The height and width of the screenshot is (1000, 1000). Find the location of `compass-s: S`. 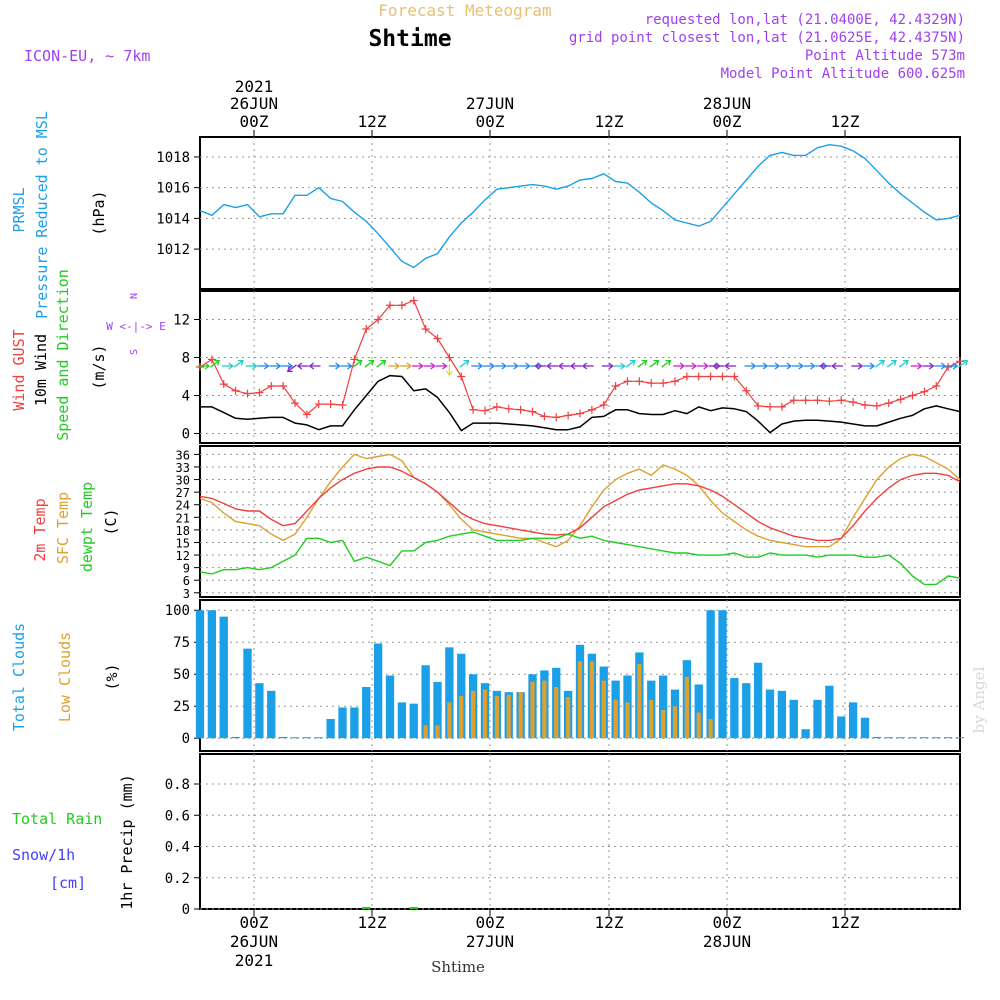

compass-s: S is located at coordinates (134, 352).